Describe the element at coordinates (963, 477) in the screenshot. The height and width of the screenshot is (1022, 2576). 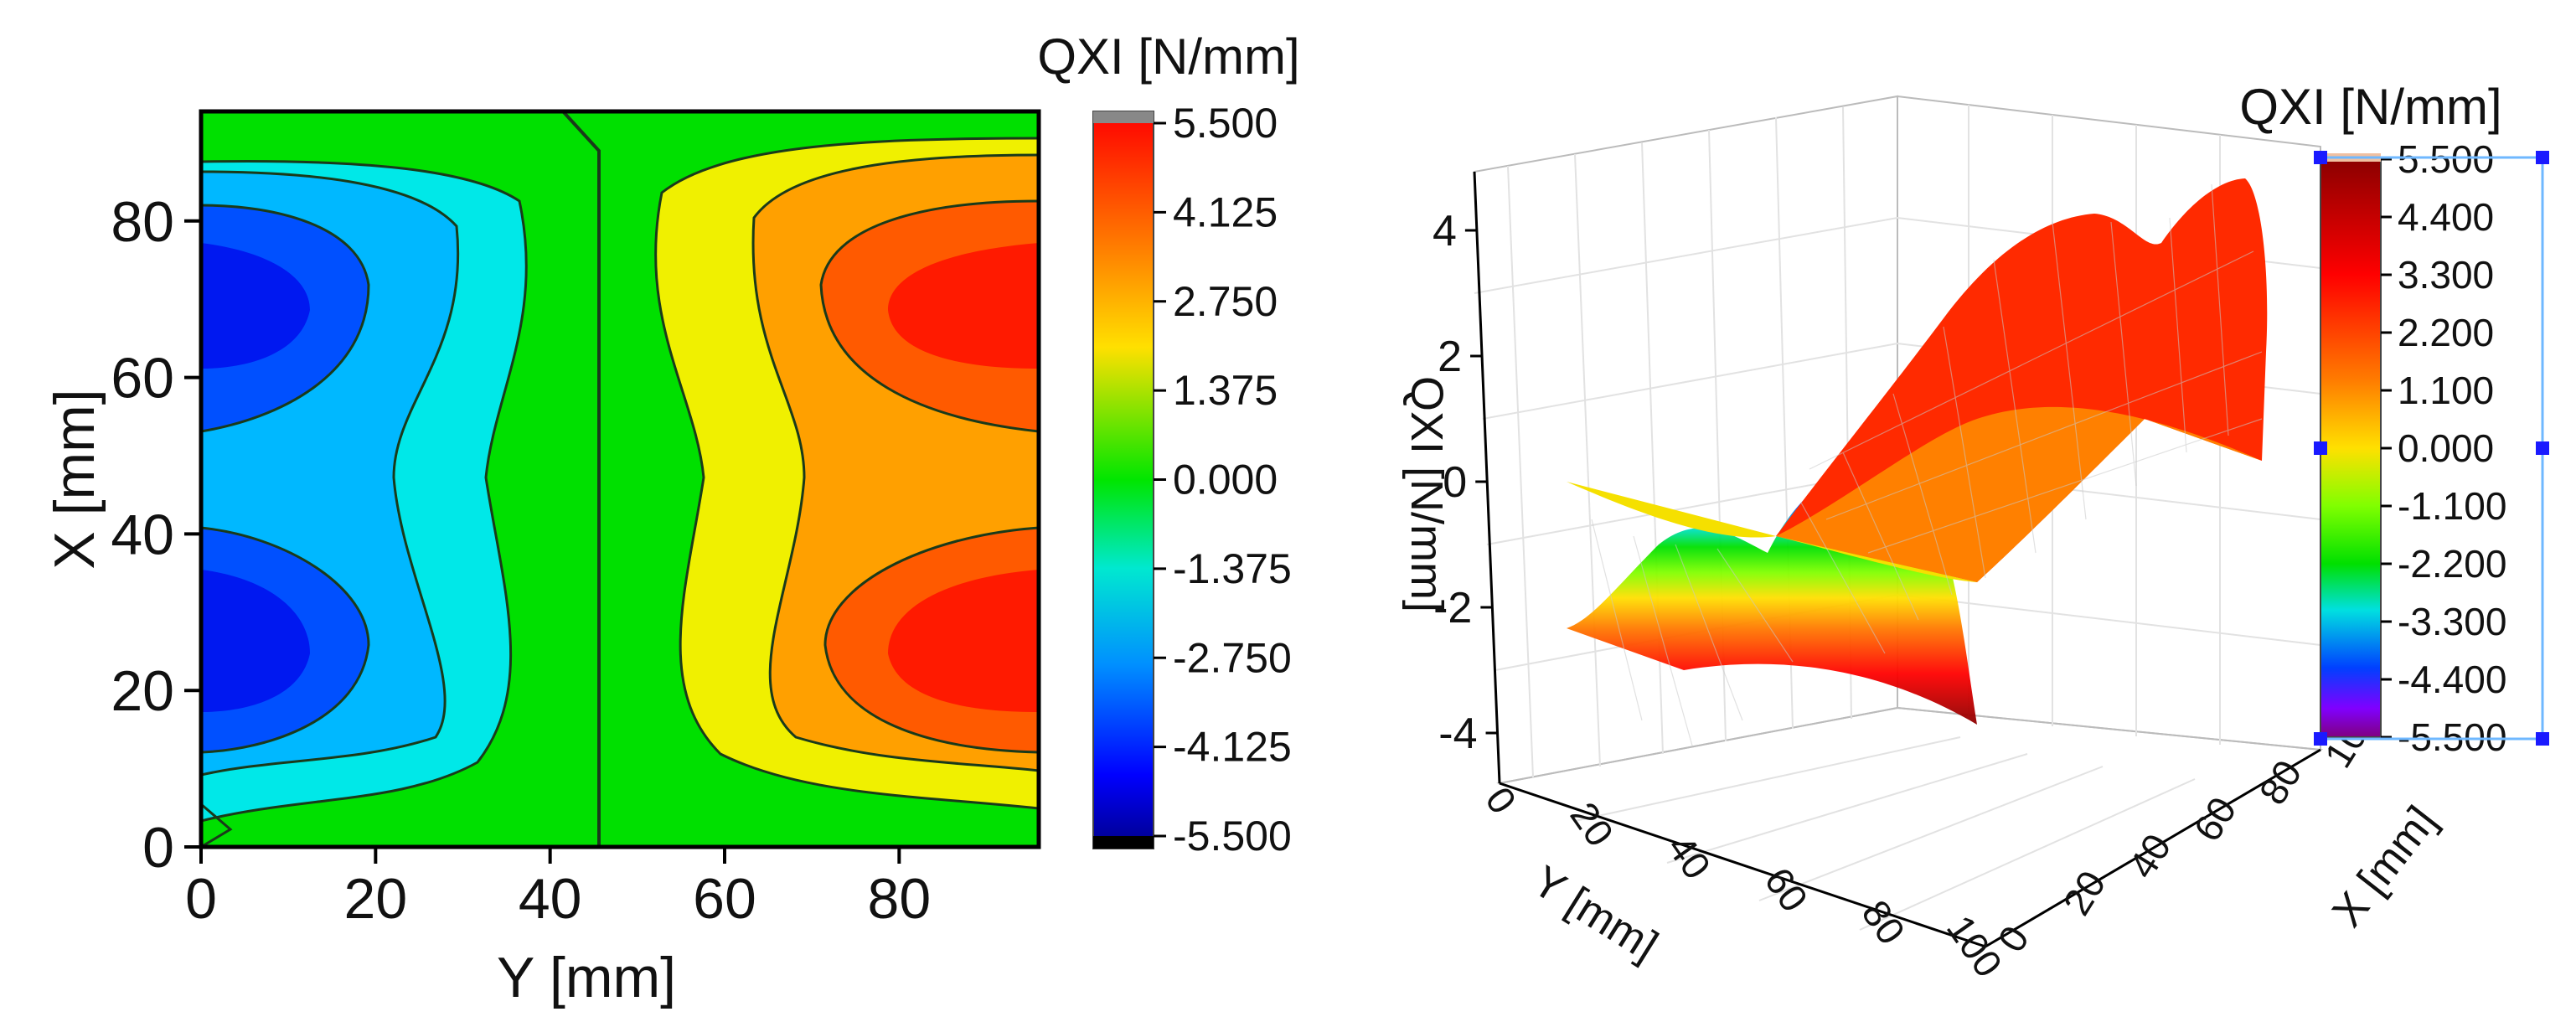
I see `contour-positive-max` at that location.